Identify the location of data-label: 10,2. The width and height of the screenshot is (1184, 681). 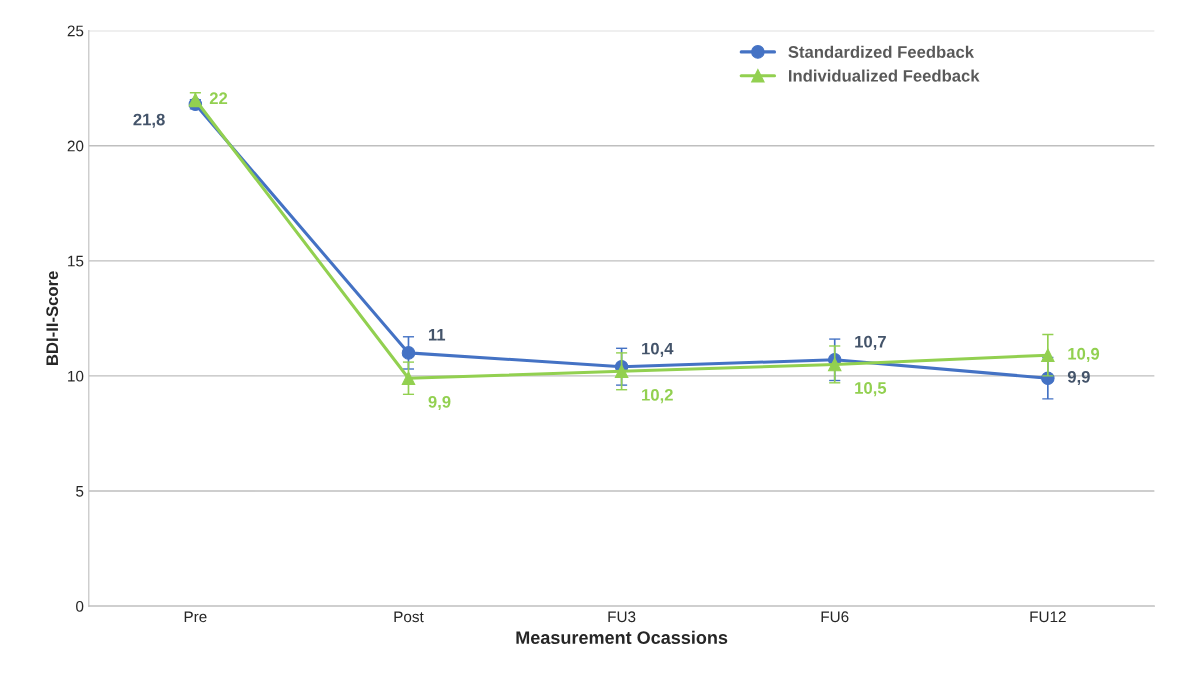
(657, 396).